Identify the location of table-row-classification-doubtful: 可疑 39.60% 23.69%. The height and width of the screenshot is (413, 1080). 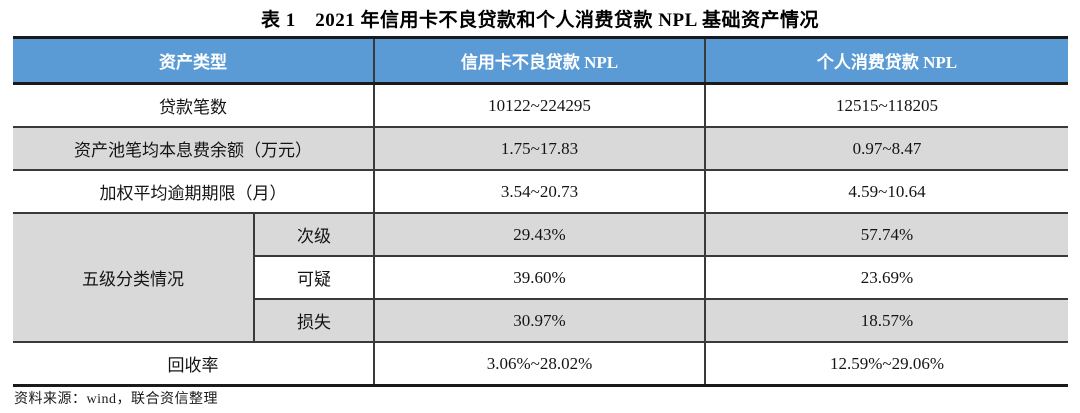
(540, 277).